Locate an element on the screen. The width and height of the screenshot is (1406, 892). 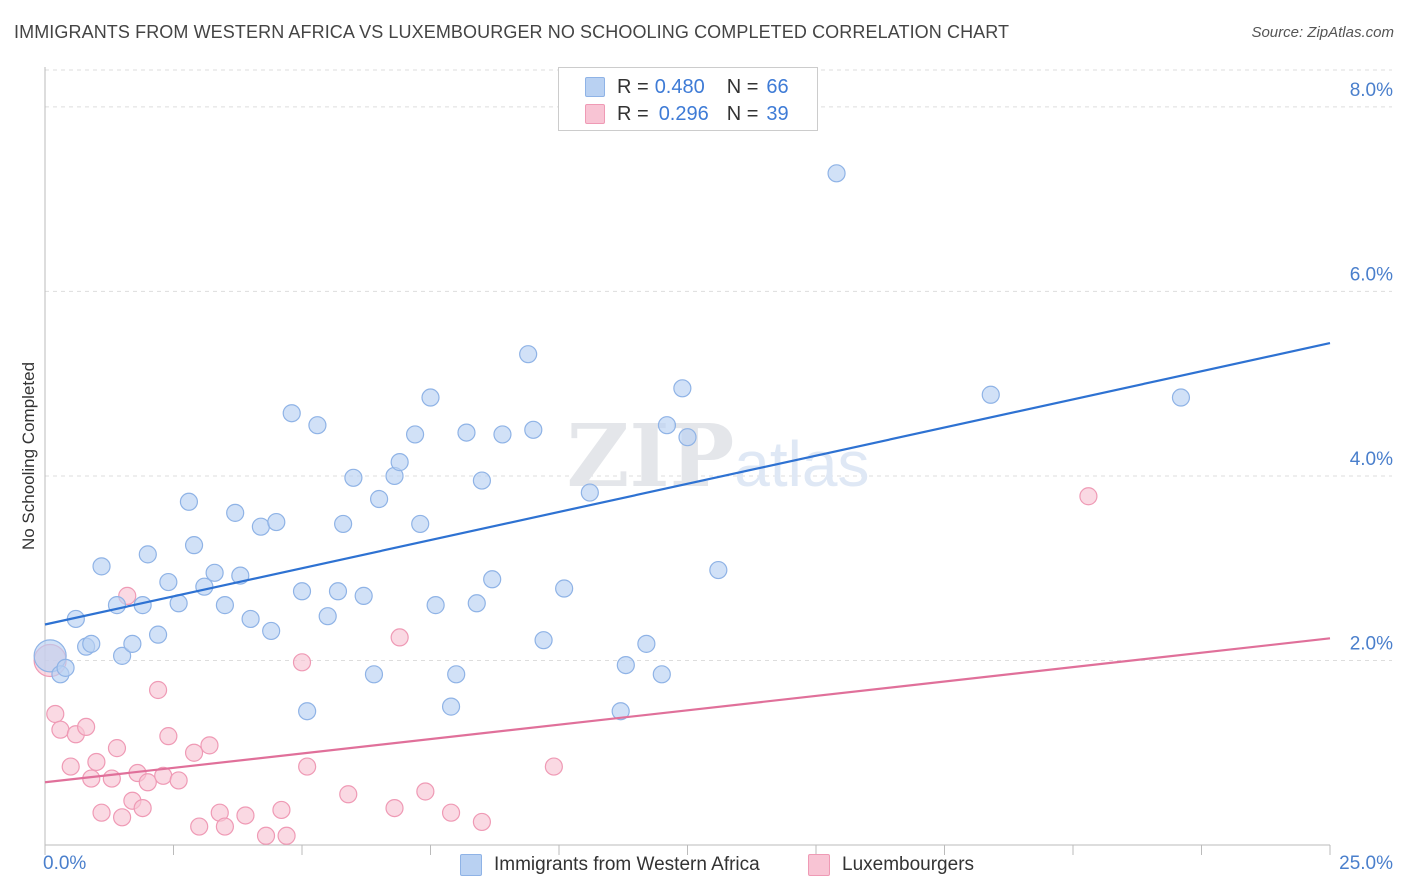
legend-n-value: 39 is located at coordinates (777, 113).